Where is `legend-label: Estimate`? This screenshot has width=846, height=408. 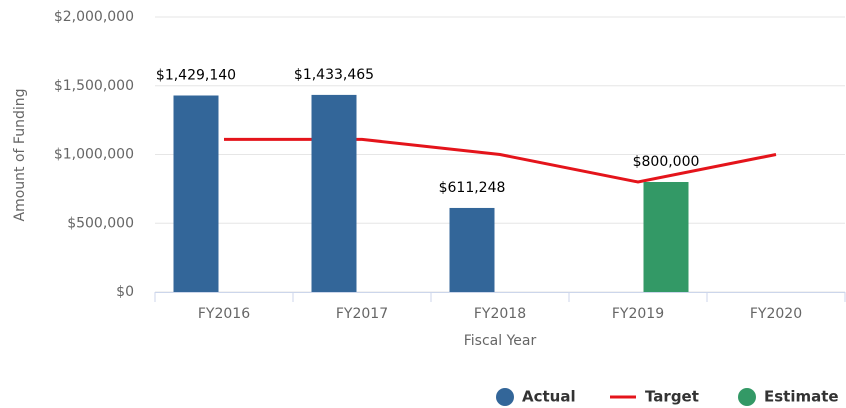 legend-label: Estimate is located at coordinates (801, 397).